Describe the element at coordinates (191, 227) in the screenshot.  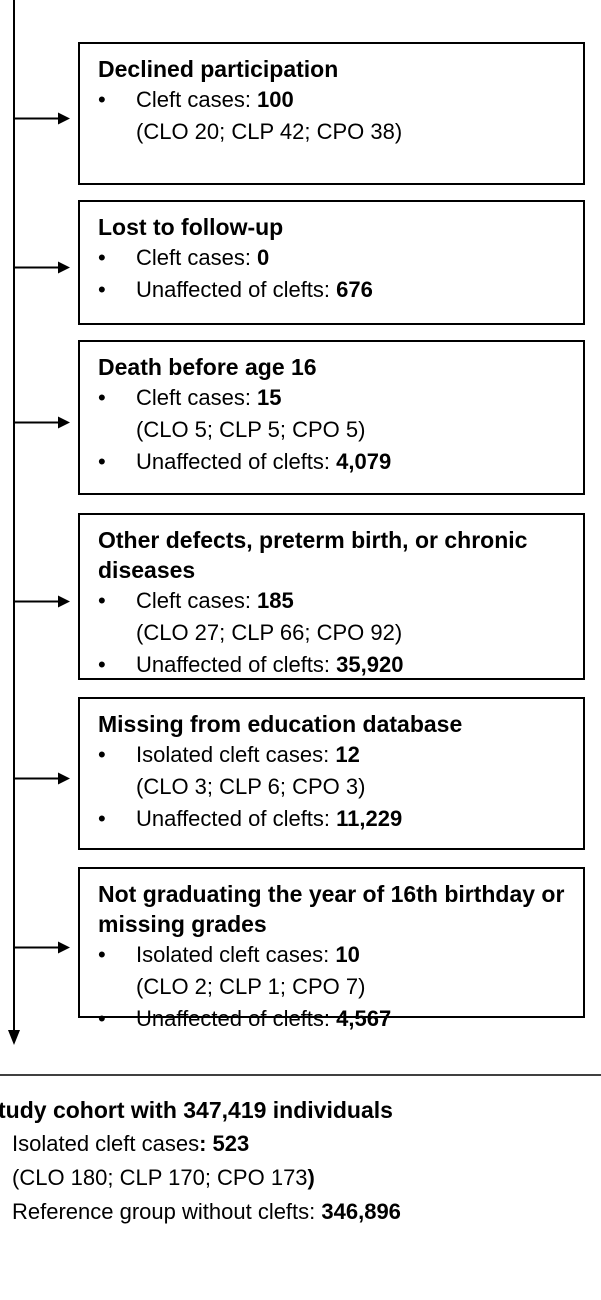
I see `box-title: Lost to follow-up` at that location.